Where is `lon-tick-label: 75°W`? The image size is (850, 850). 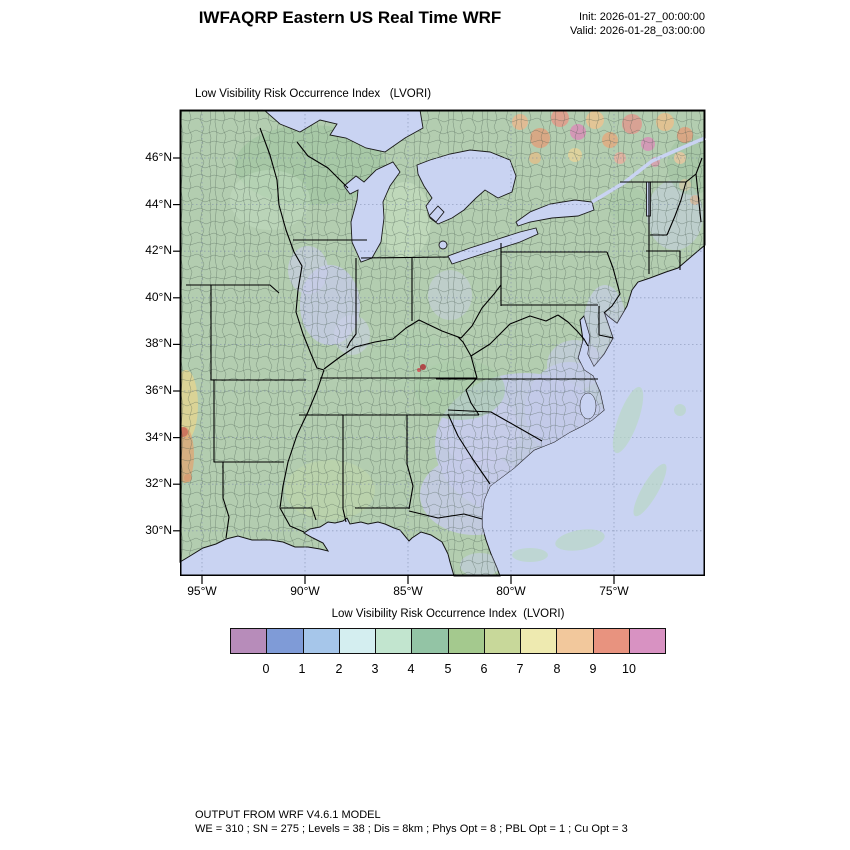
lon-tick-label: 75°W is located at coordinates (614, 591).